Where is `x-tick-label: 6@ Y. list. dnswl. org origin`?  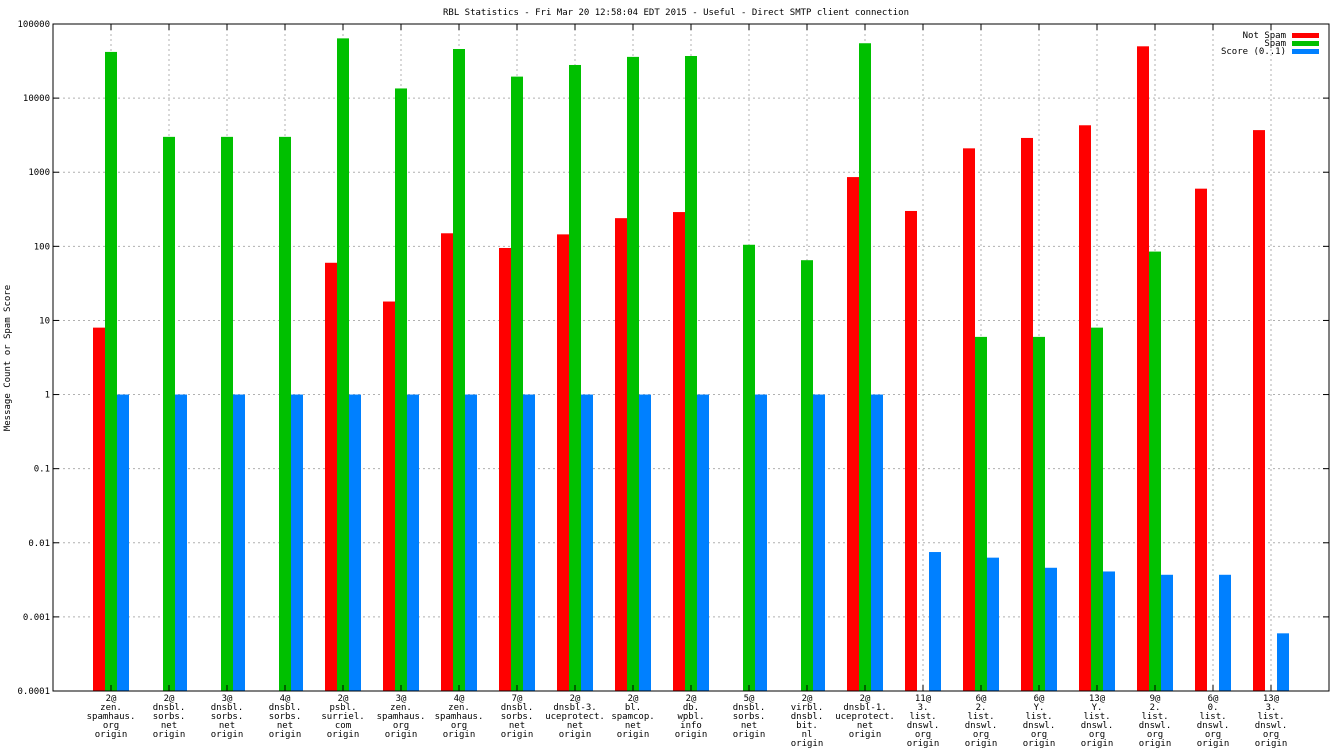
x-tick-label: 6@ Y. list. dnswl. org origin is located at coordinates (1039, 721).